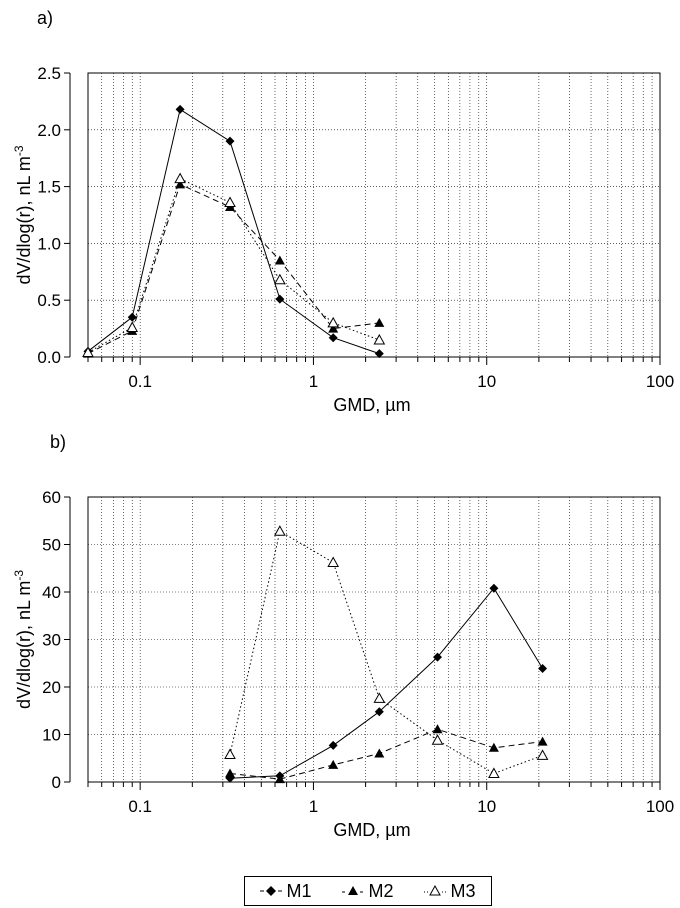  I want to click on filled-diamond-icon, so click(271, 891).